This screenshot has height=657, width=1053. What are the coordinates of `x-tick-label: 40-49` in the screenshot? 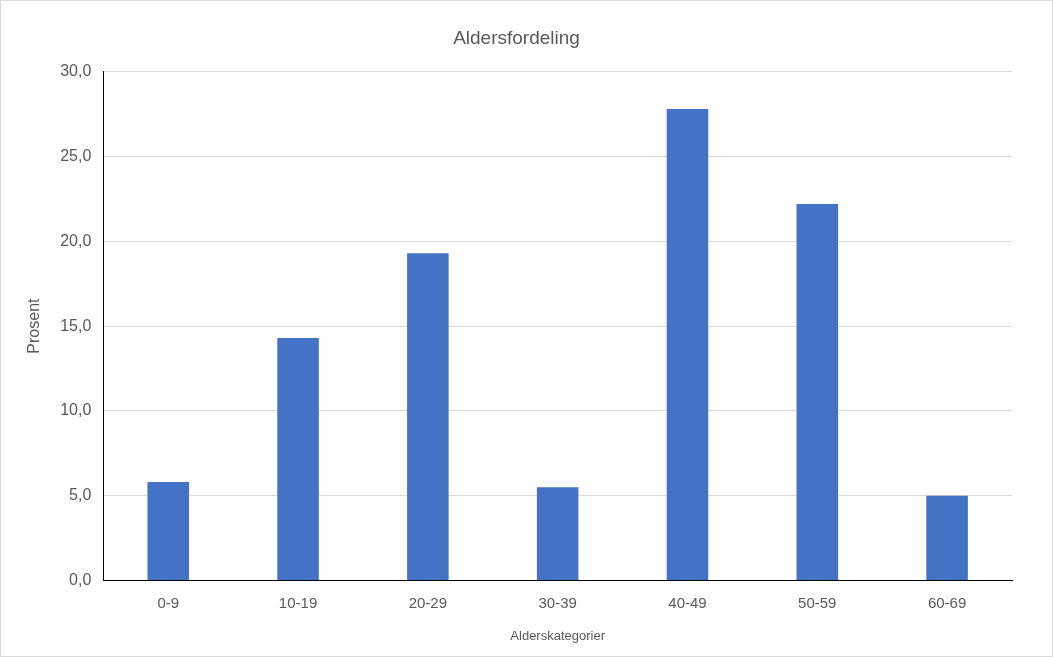 It's located at (687, 602).